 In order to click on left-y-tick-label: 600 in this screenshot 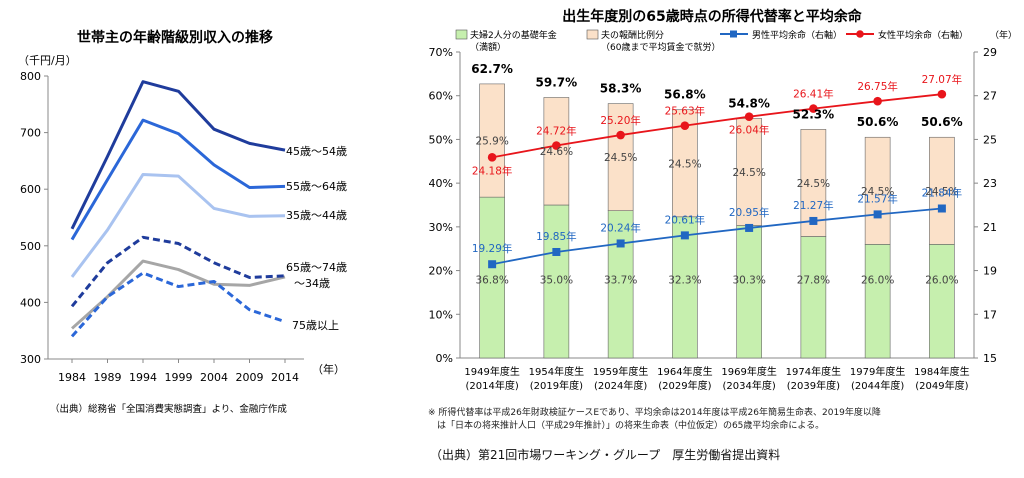, I will do `click(30, 189)`.